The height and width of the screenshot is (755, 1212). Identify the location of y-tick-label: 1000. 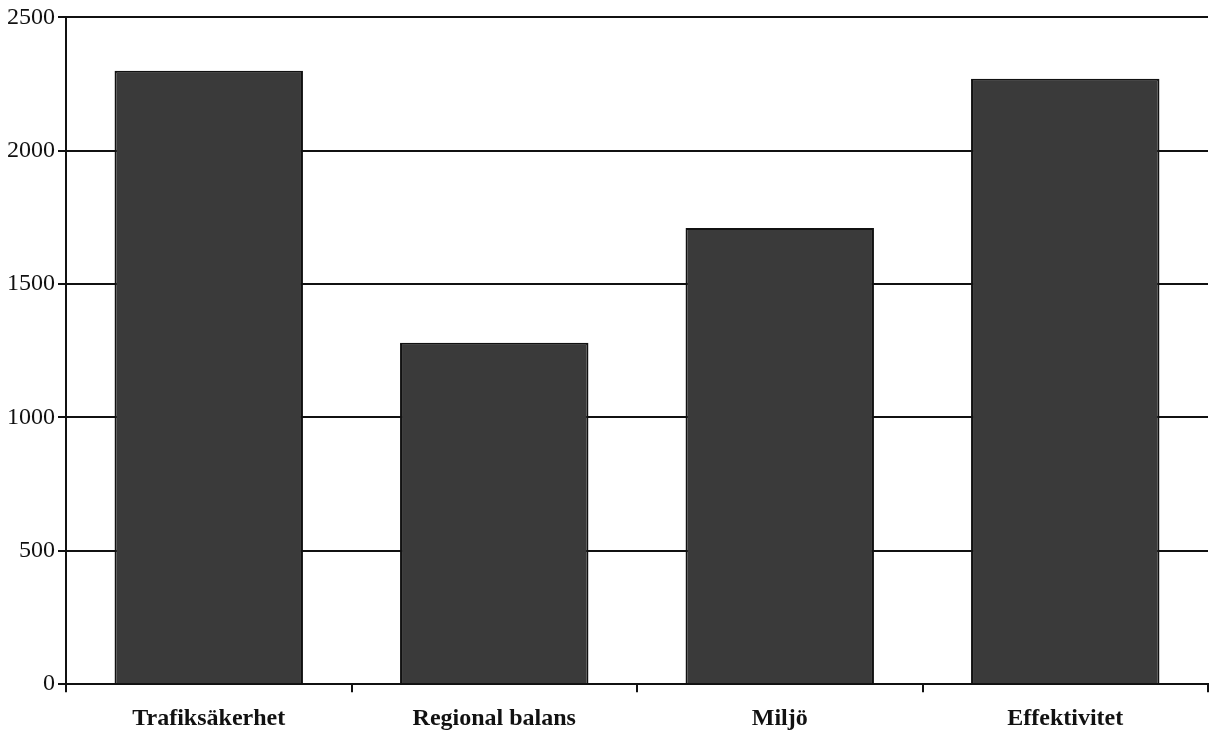
(31, 415).